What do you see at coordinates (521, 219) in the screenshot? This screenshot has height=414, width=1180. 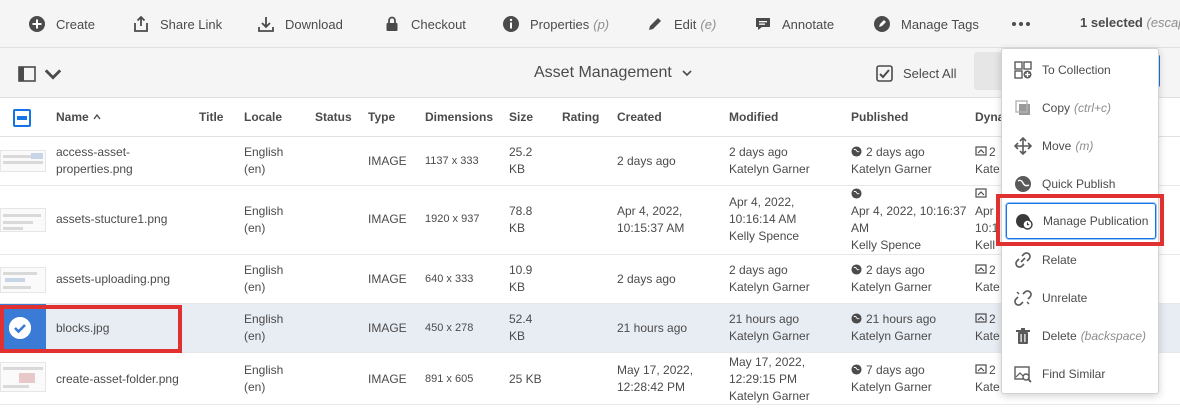 I see `asset-size: 78.8 KB` at bounding box center [521, 219].